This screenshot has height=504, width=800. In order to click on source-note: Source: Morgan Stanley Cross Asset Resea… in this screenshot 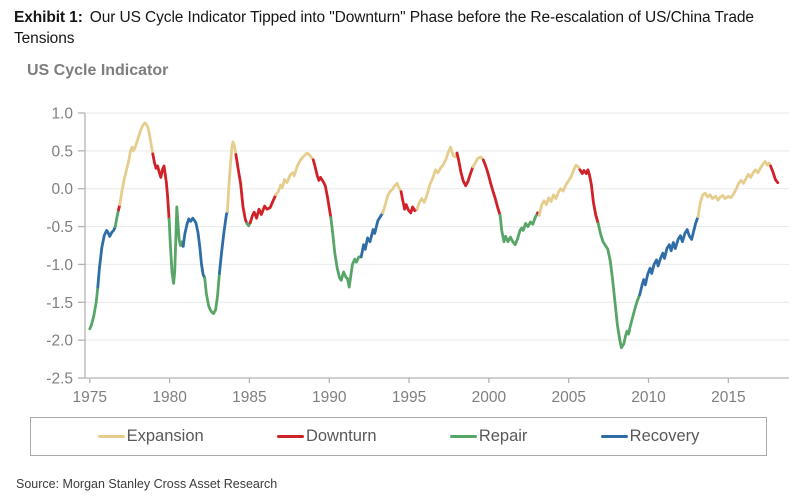, I will do `click(147, 484)`.